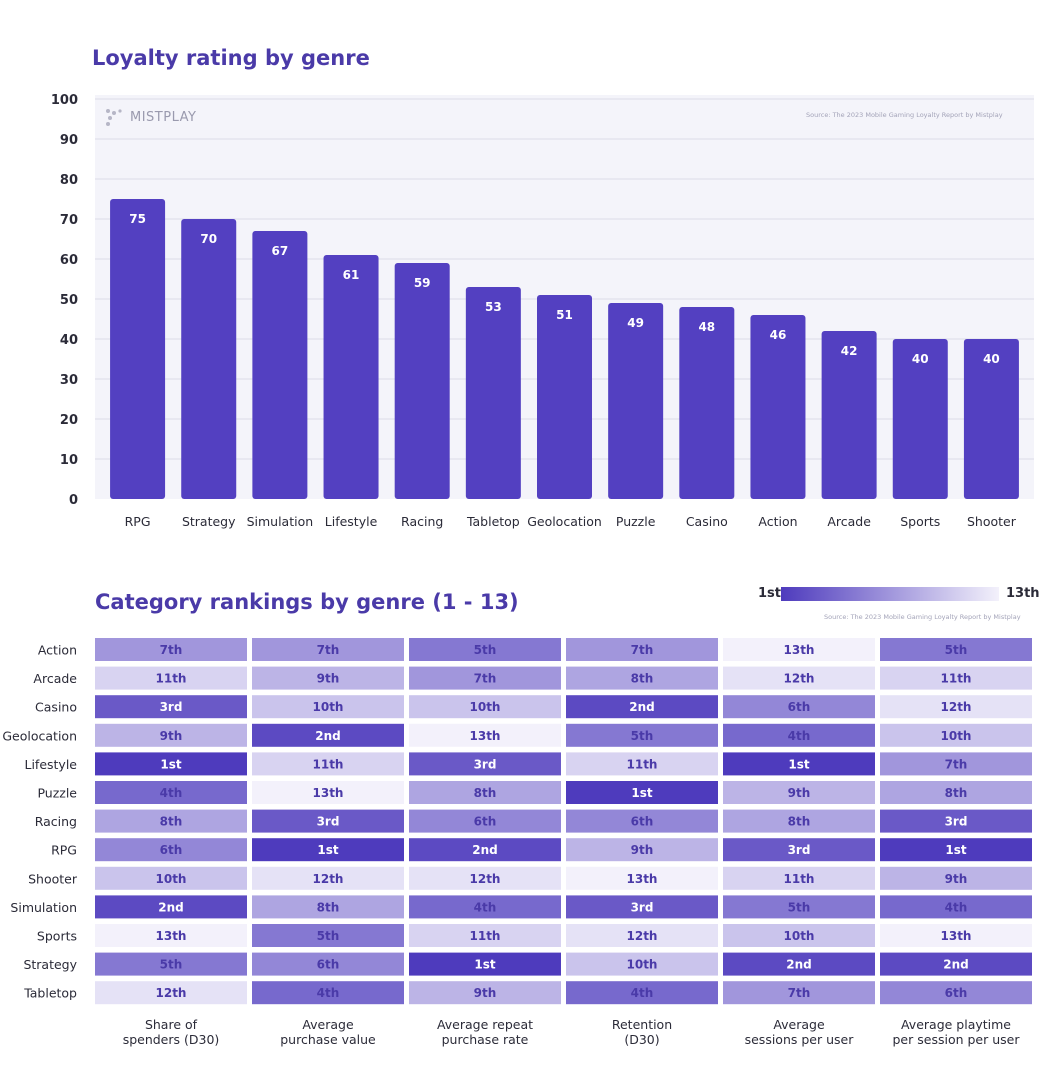  I want to click on bar-chart-title: Loyalty rating by genre, so click(231, 58).